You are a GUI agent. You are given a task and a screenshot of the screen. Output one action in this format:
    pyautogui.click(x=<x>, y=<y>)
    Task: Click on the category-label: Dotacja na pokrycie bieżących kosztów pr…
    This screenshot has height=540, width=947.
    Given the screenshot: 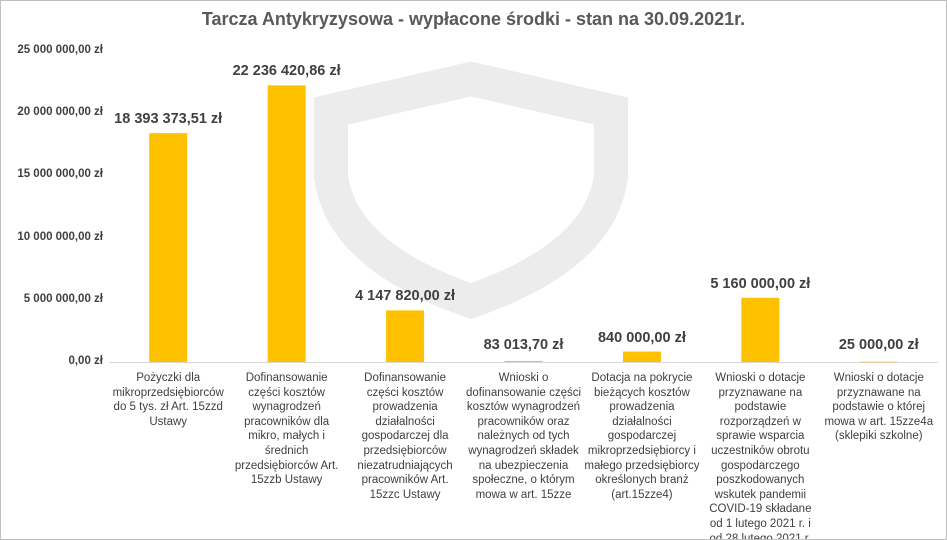 What is the action you would take?
    pyautogui.click(x=642, y=436)
    